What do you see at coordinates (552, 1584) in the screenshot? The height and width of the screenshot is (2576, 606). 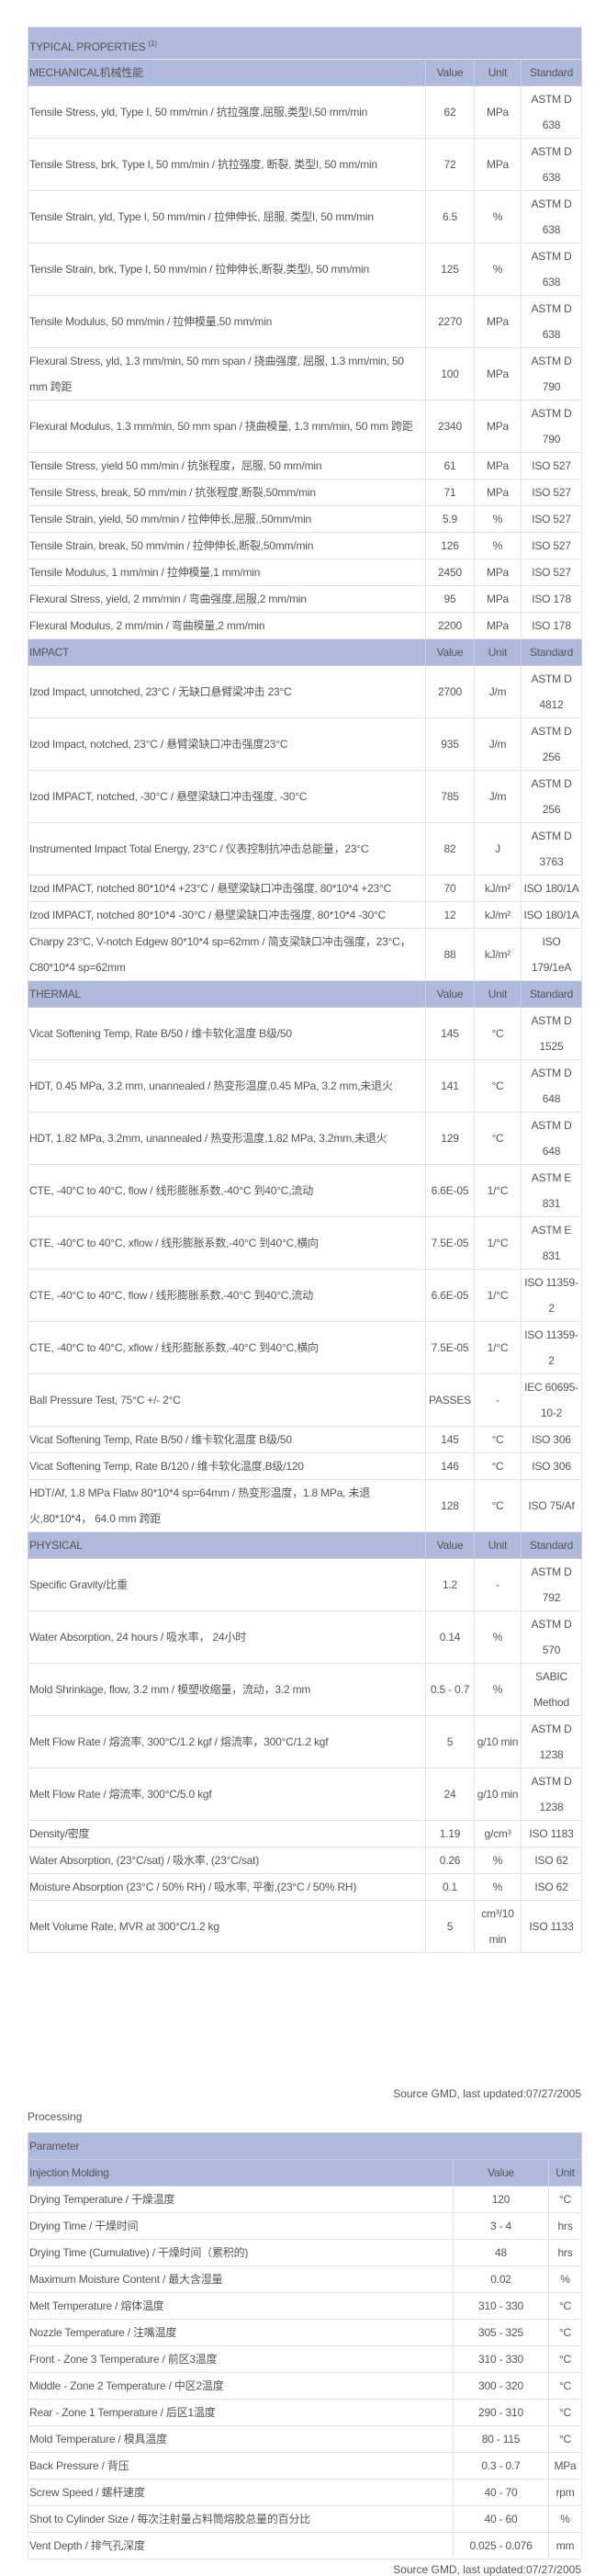 I see `property-standard: ASTM D 792` at bounding box center [552, 1584].